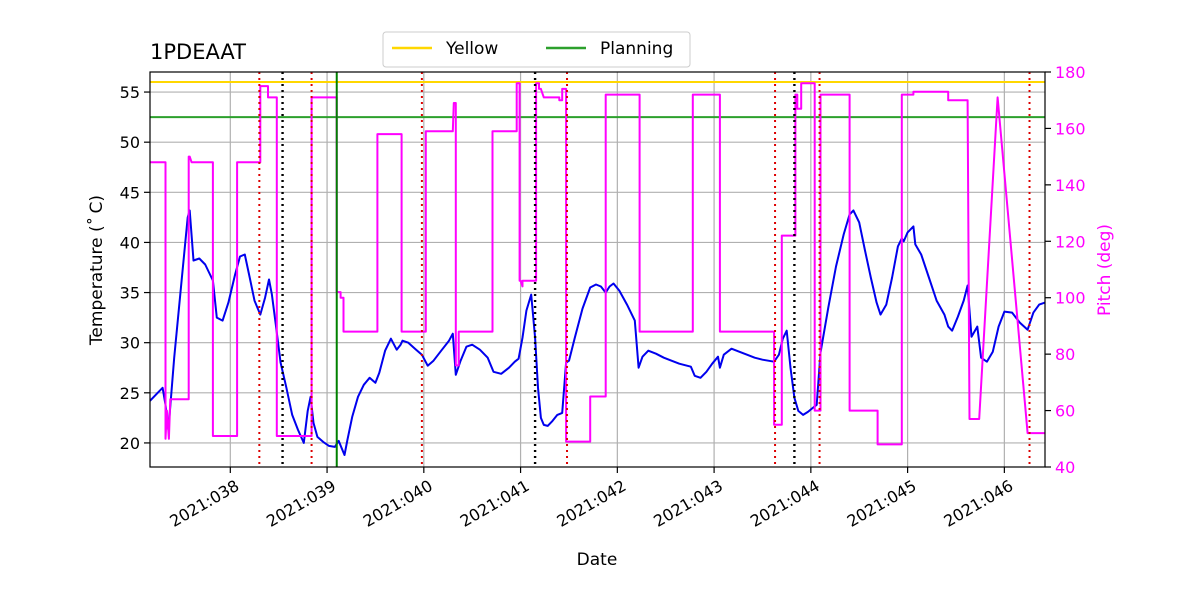 Image resolution: width=1200 pixels, height=600 pixels. What do you see at coordinates (130, 142) in the screenshot?
I see `y-tick-label-6: 50` at bounding box center [130, 142].